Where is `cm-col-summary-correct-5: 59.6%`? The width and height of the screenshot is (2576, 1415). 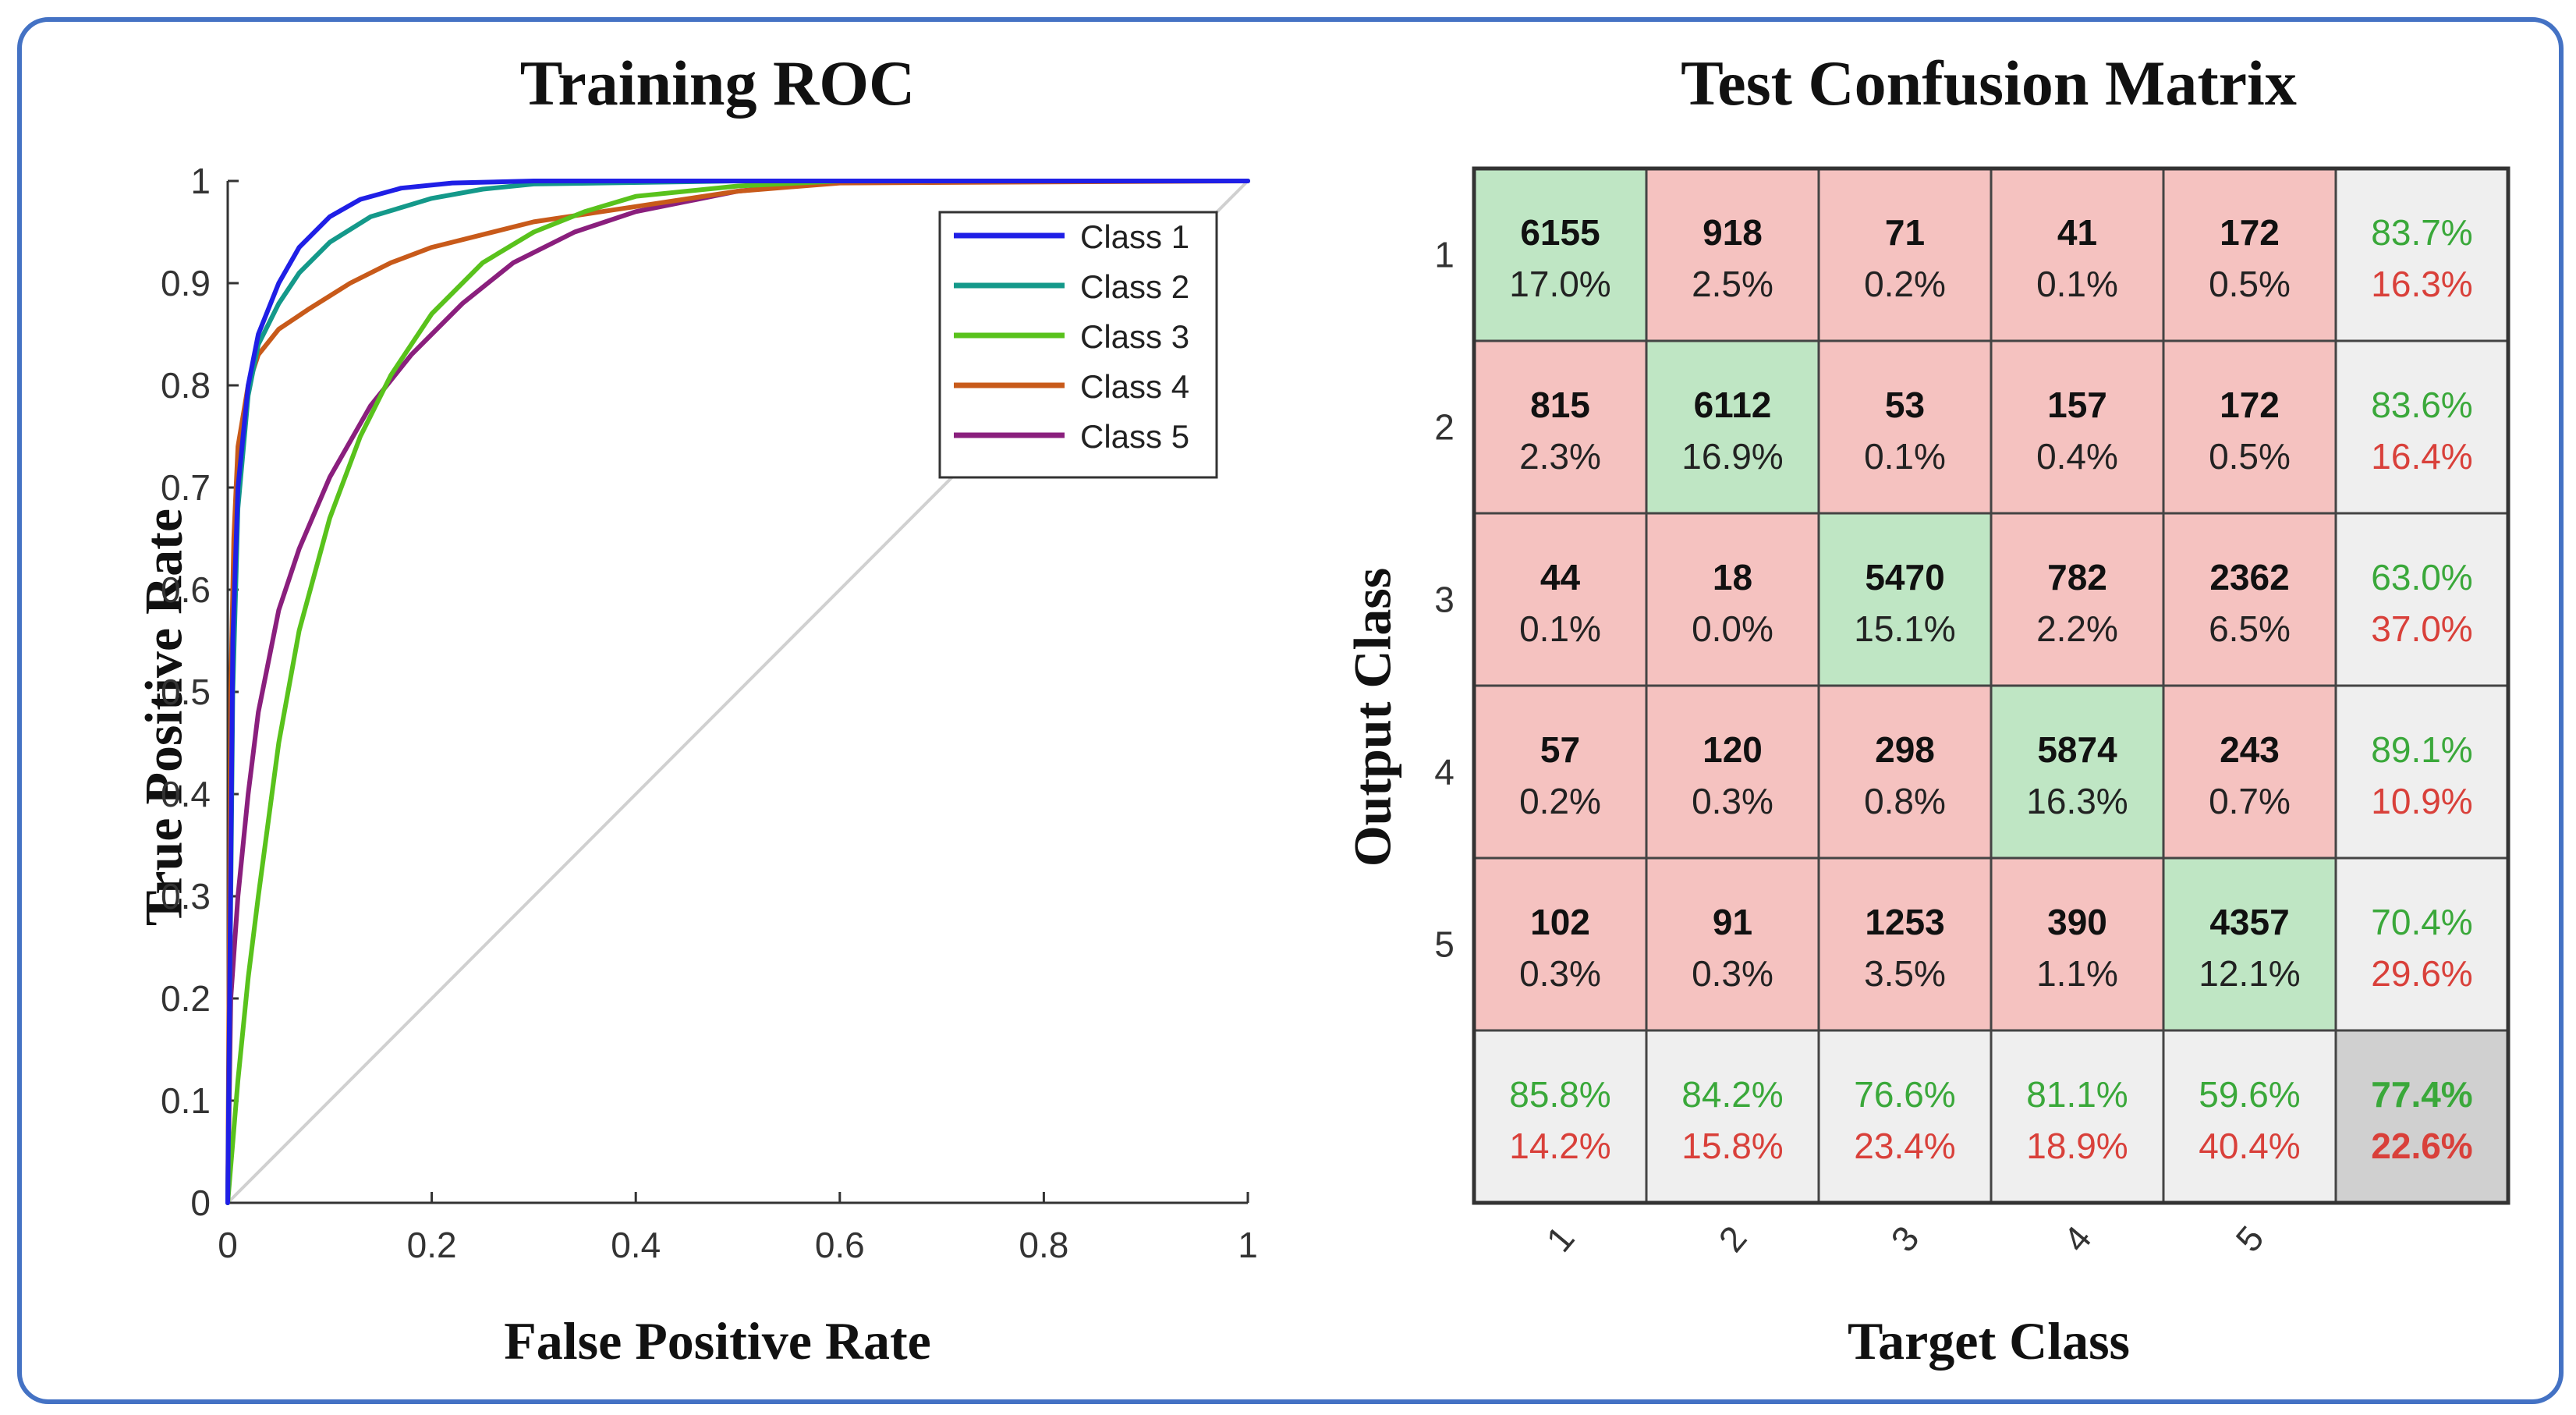
cm-col-summary-correct-5: 59.6% is located at coordinates (2249, 1095).